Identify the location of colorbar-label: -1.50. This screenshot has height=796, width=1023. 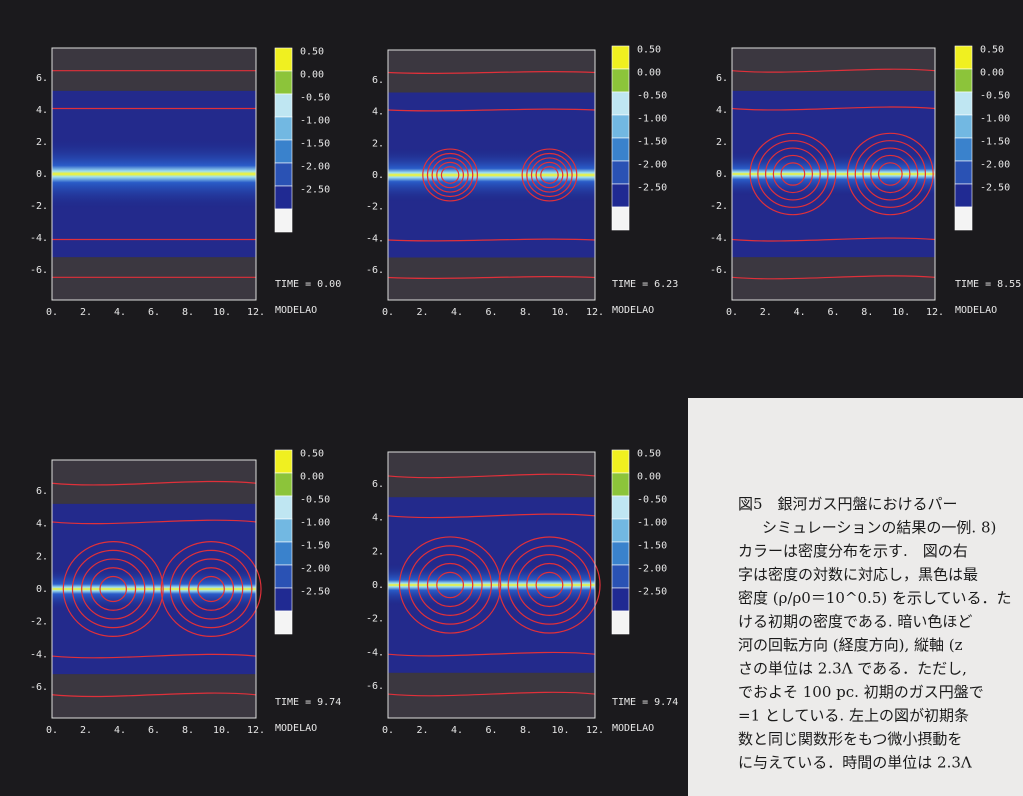
(995, 141).